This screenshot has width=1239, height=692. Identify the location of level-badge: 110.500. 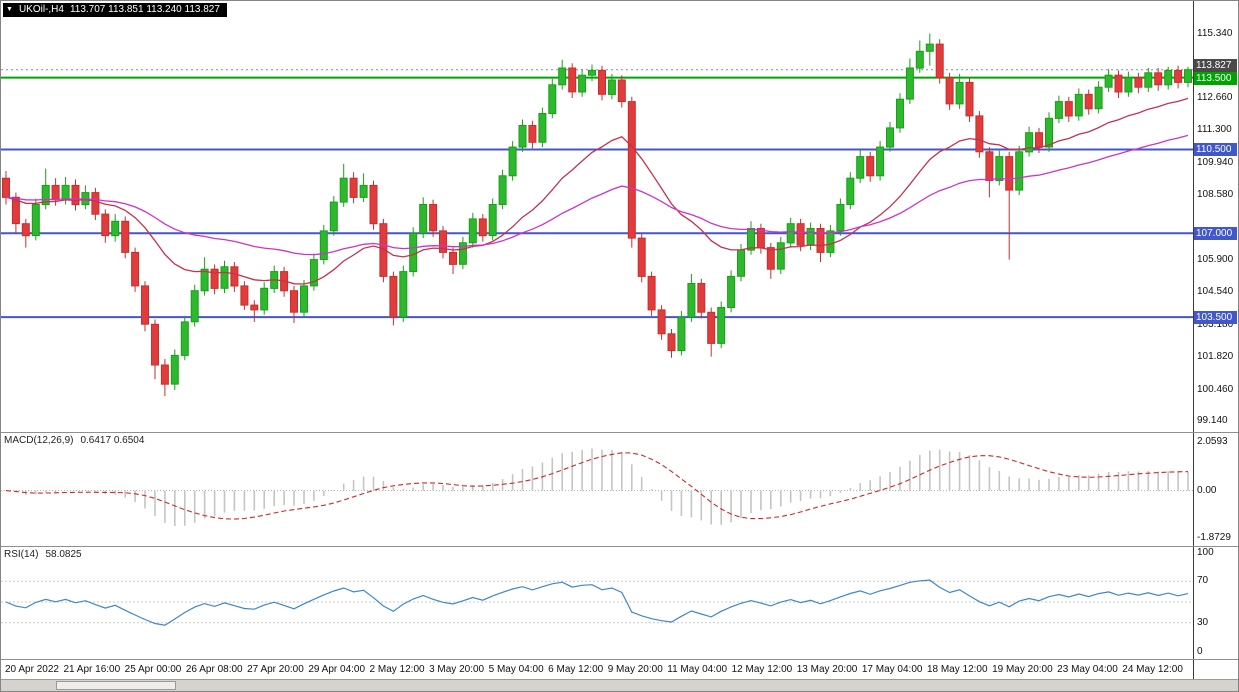
(1215, 149).